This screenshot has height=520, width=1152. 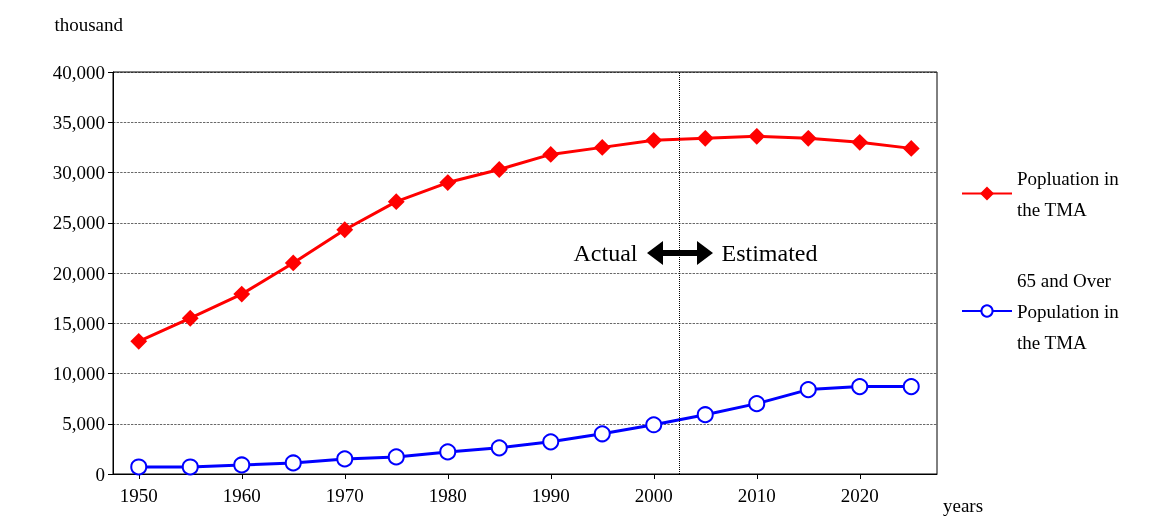 I want to click on y-tick-label: 35,000, so click(x=78, y=122).